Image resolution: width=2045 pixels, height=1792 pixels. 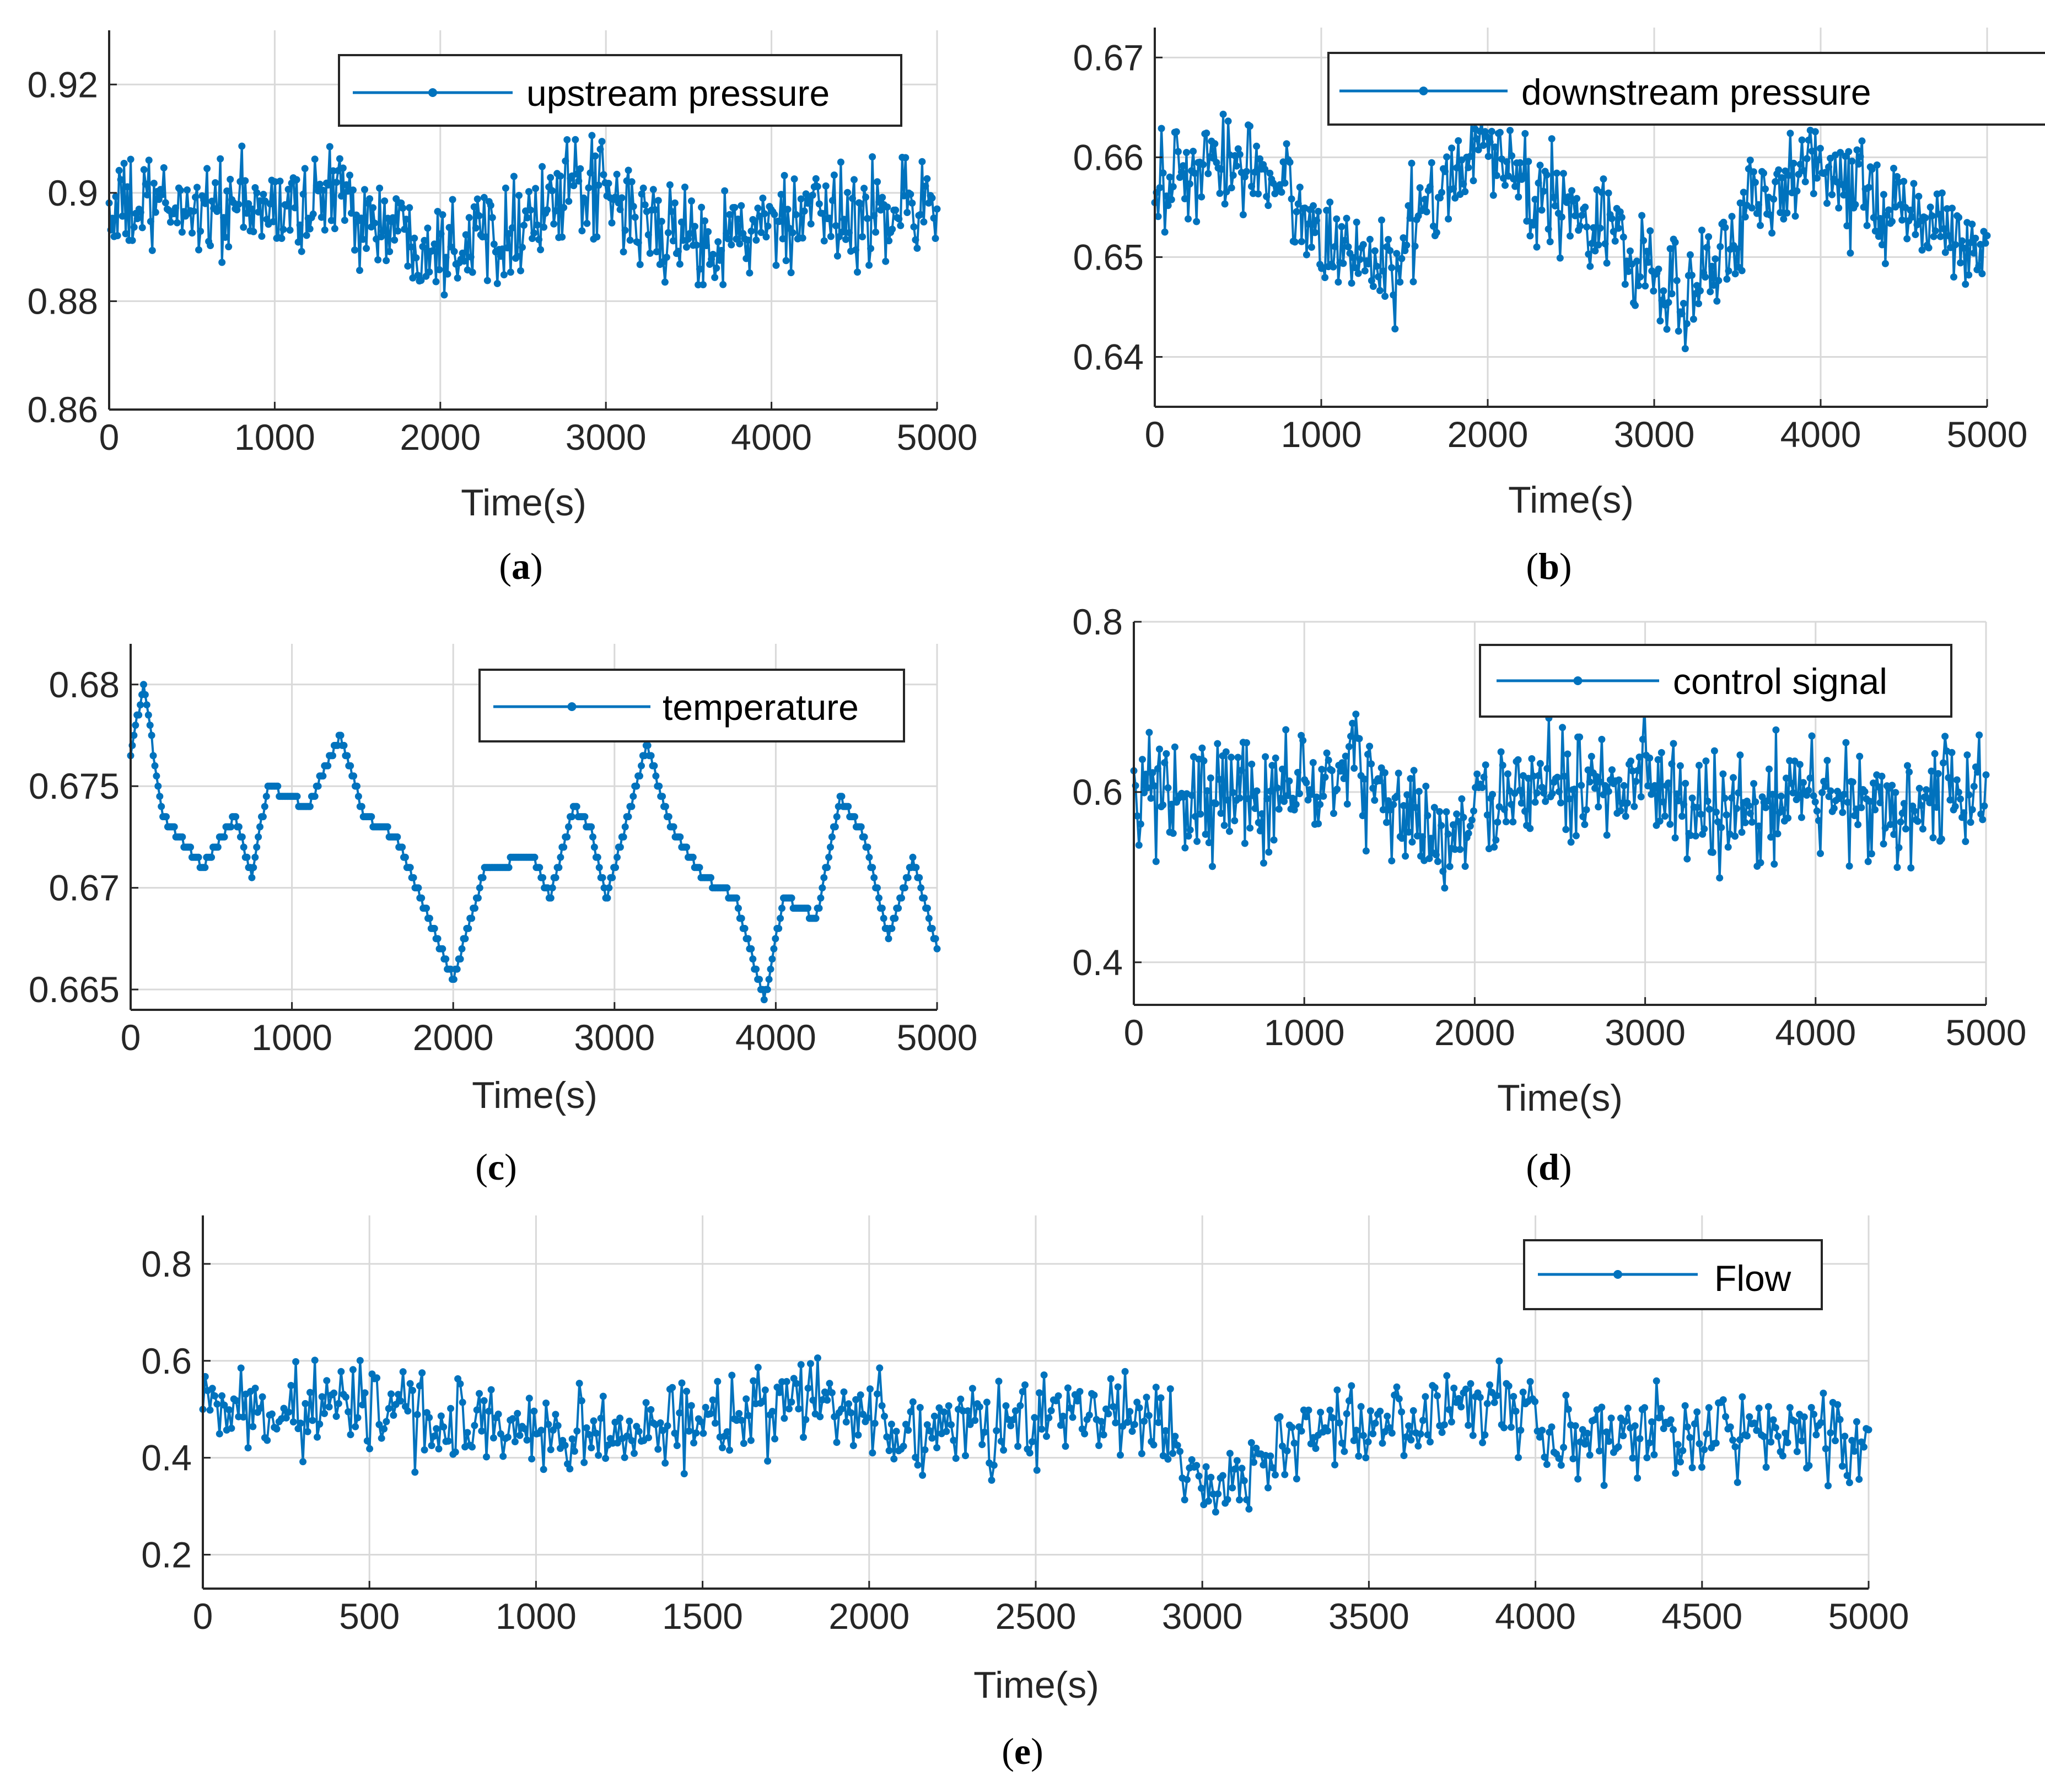 What do you see at coordinates (1022, 1751) in the screenshot?
I see `caption-letter: e` at bounding box center [1022, 1751].